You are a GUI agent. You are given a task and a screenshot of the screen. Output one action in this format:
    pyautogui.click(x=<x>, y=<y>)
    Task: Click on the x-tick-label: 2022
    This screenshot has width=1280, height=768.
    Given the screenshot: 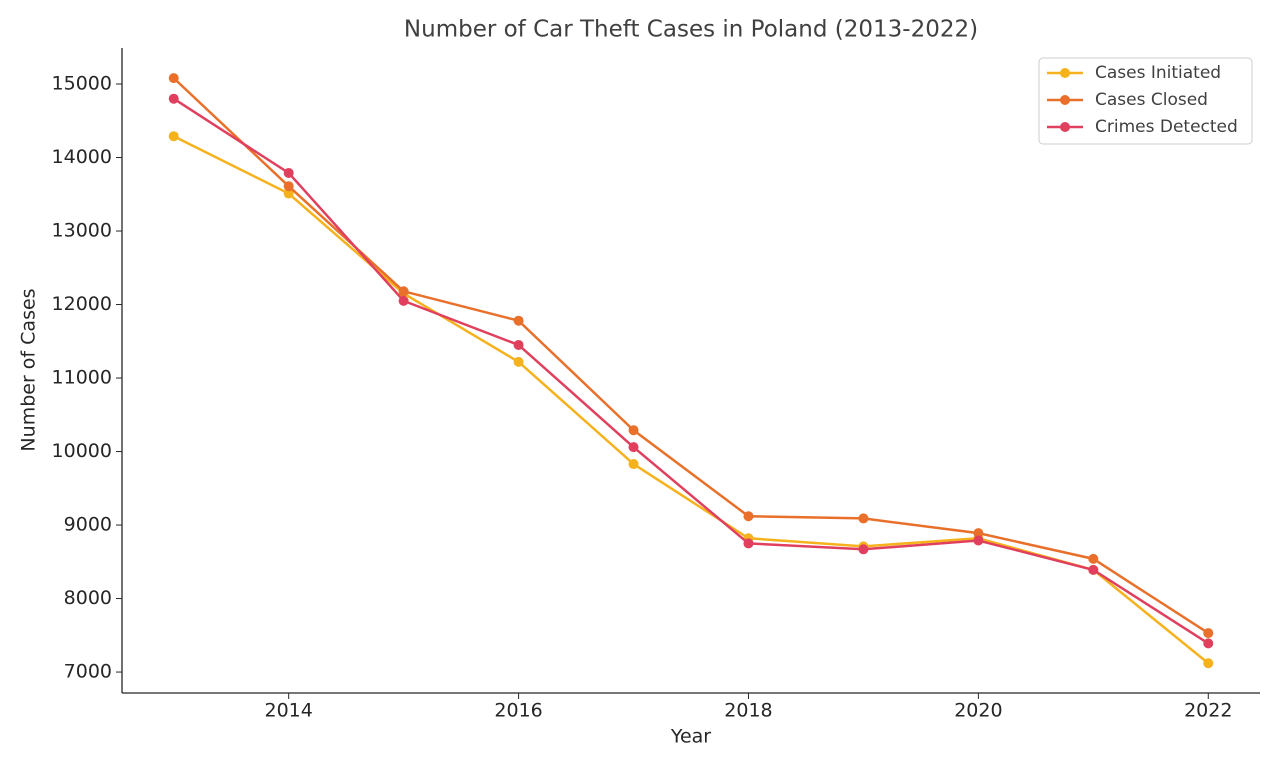 What is the action you would take?
    pyautogui.click(x=1208, y=711)
    